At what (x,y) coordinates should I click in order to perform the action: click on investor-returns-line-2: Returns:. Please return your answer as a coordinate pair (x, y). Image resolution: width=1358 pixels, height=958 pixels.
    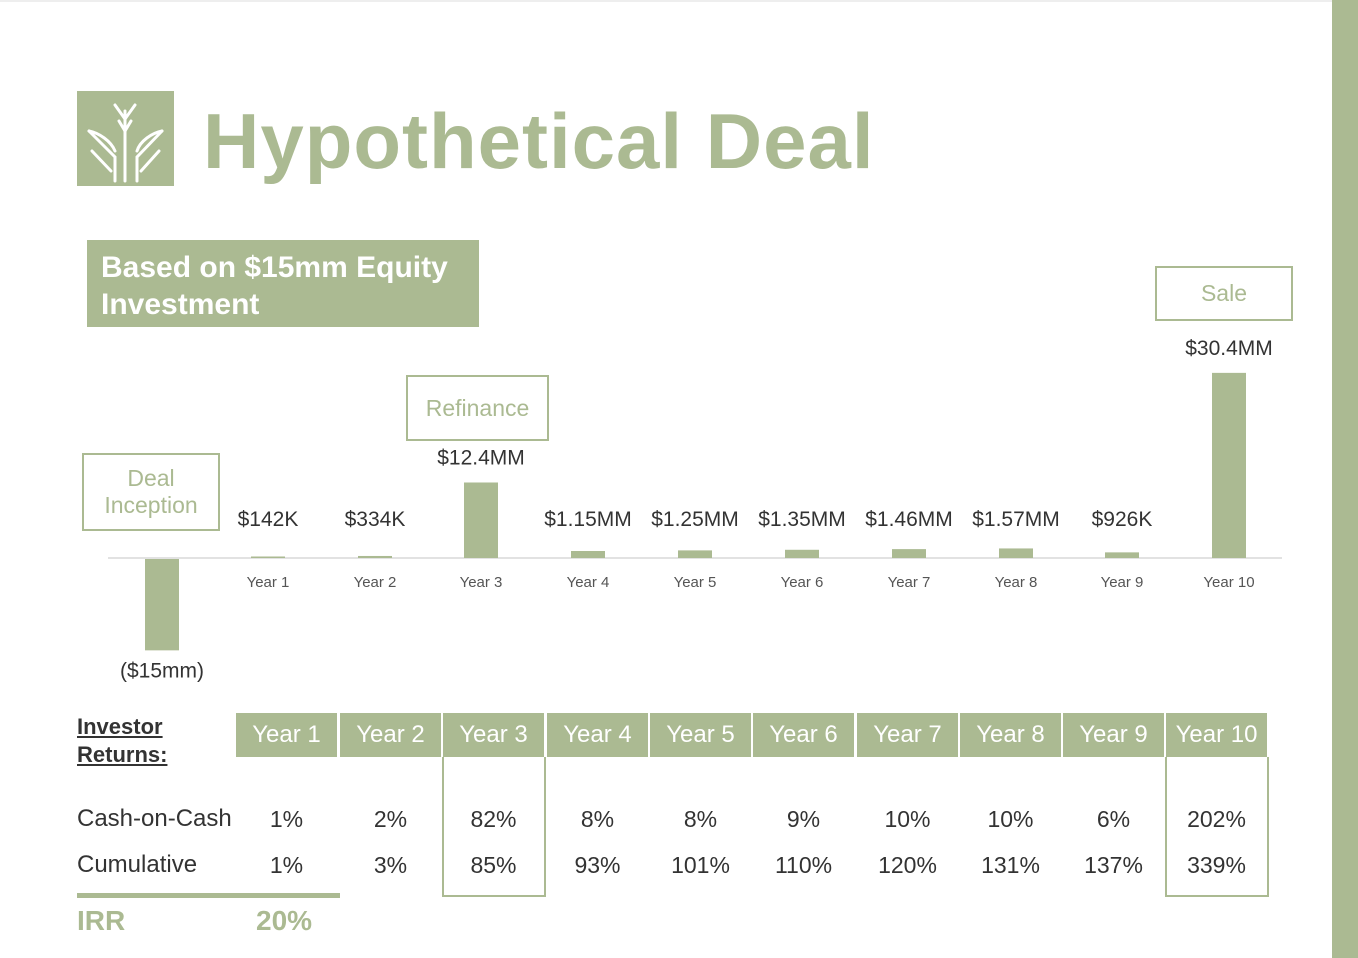
    Looking at the image, I should click on (122, 754).